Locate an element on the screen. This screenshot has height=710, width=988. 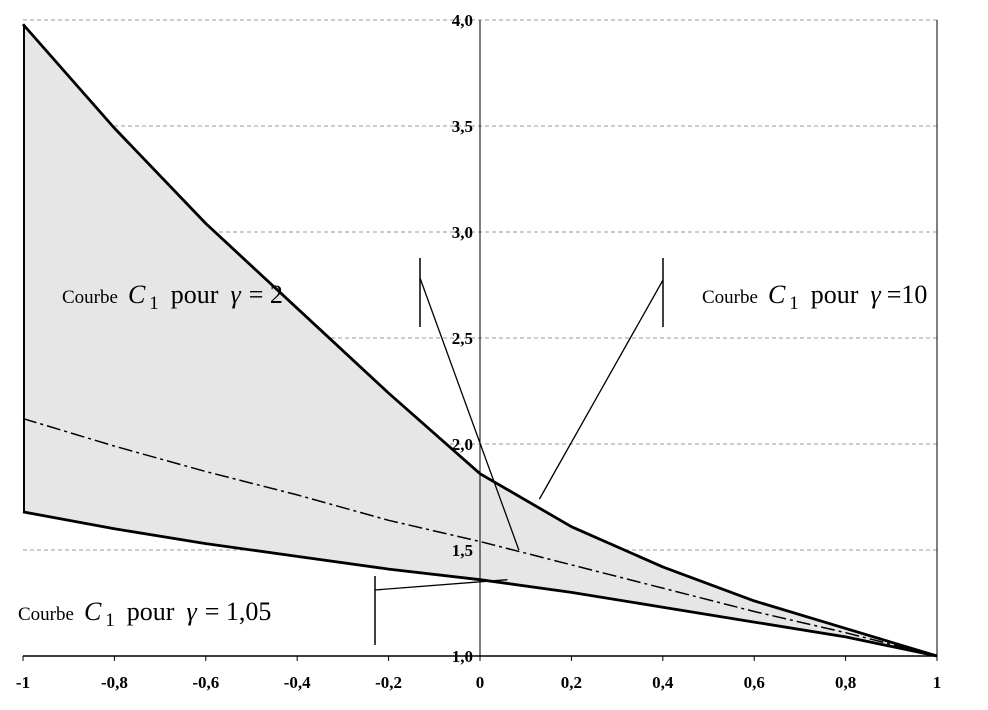
y-tick-label: 2,5 is located at coordinates (462, 338).